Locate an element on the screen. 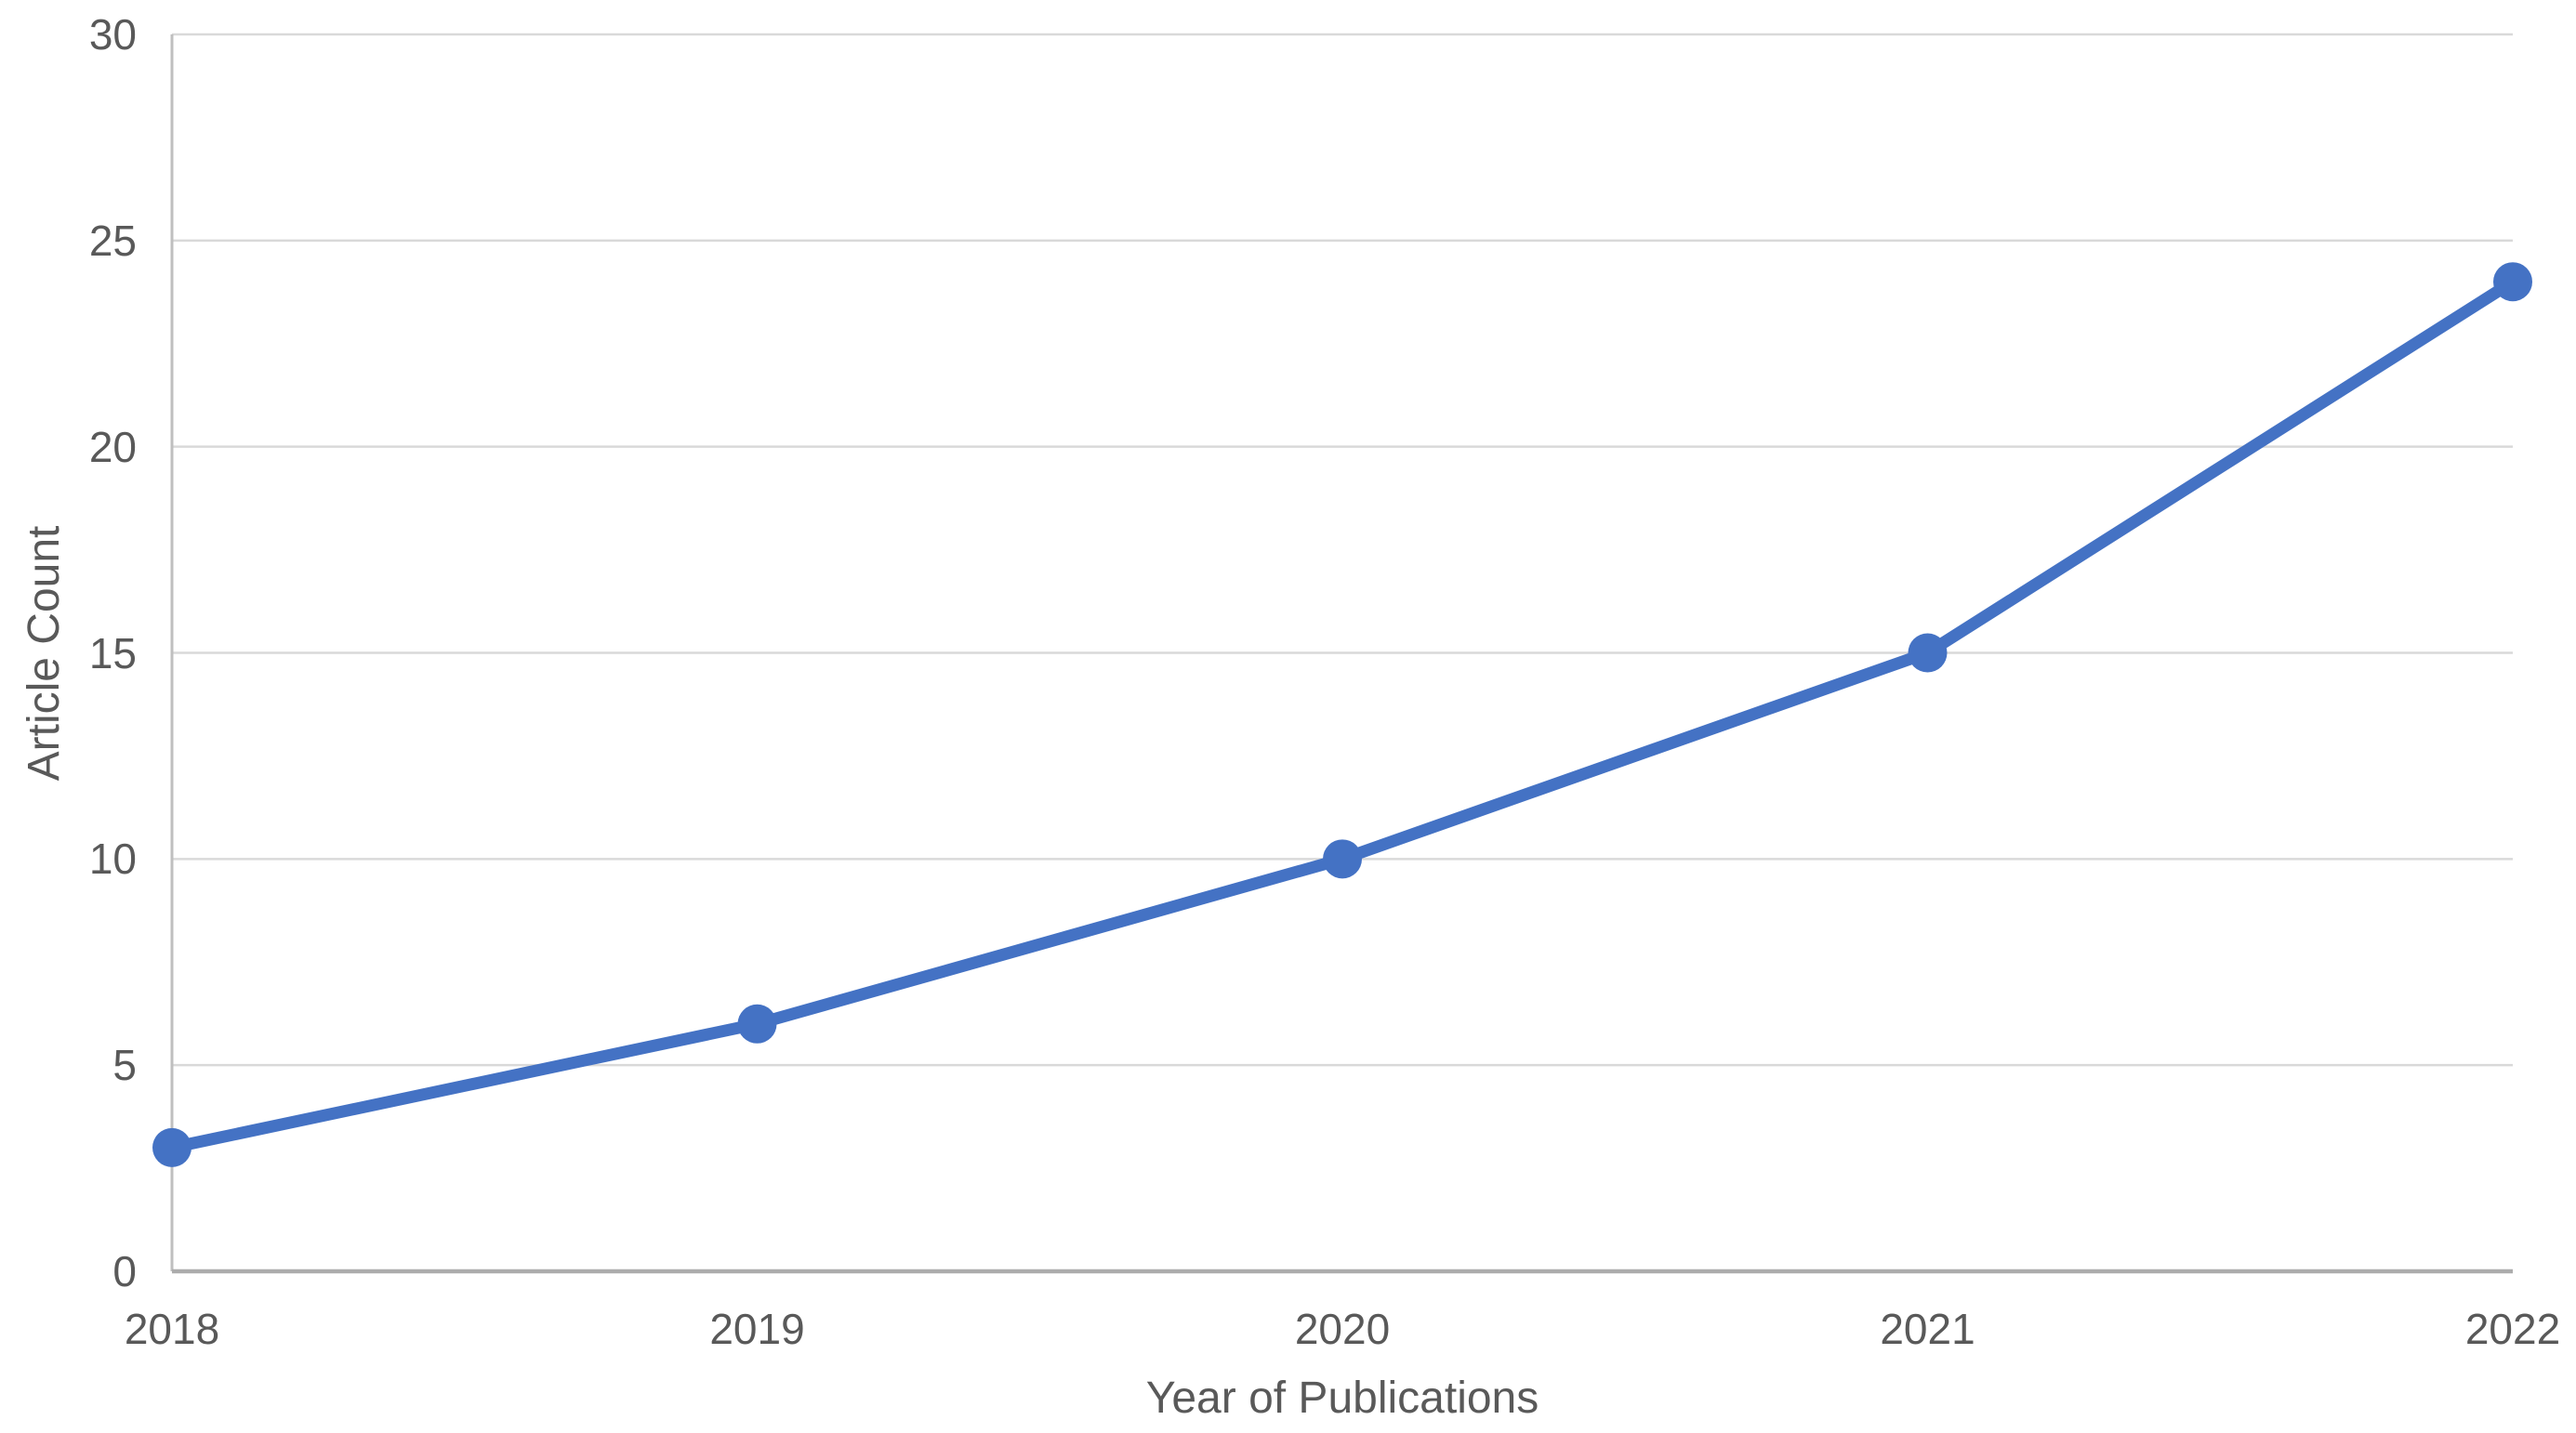  y-tick-label-0: 0 is located at coordinates (124, 1271).